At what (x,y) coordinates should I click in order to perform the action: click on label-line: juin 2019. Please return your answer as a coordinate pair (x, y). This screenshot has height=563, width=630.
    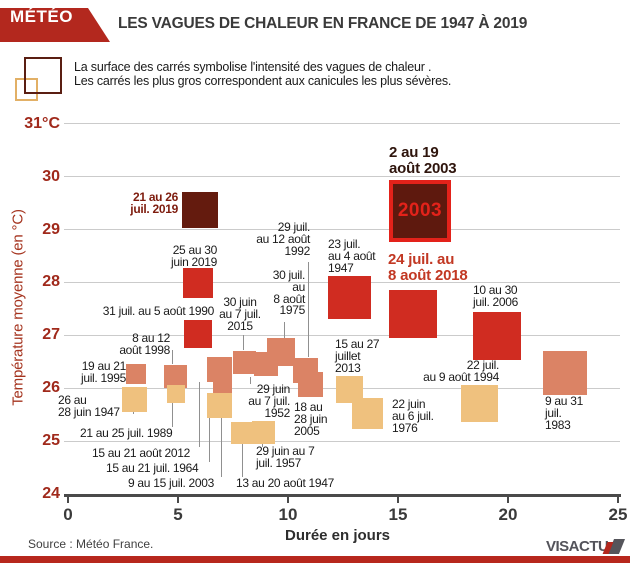
    Looking at the image, I should click on (193, 261).